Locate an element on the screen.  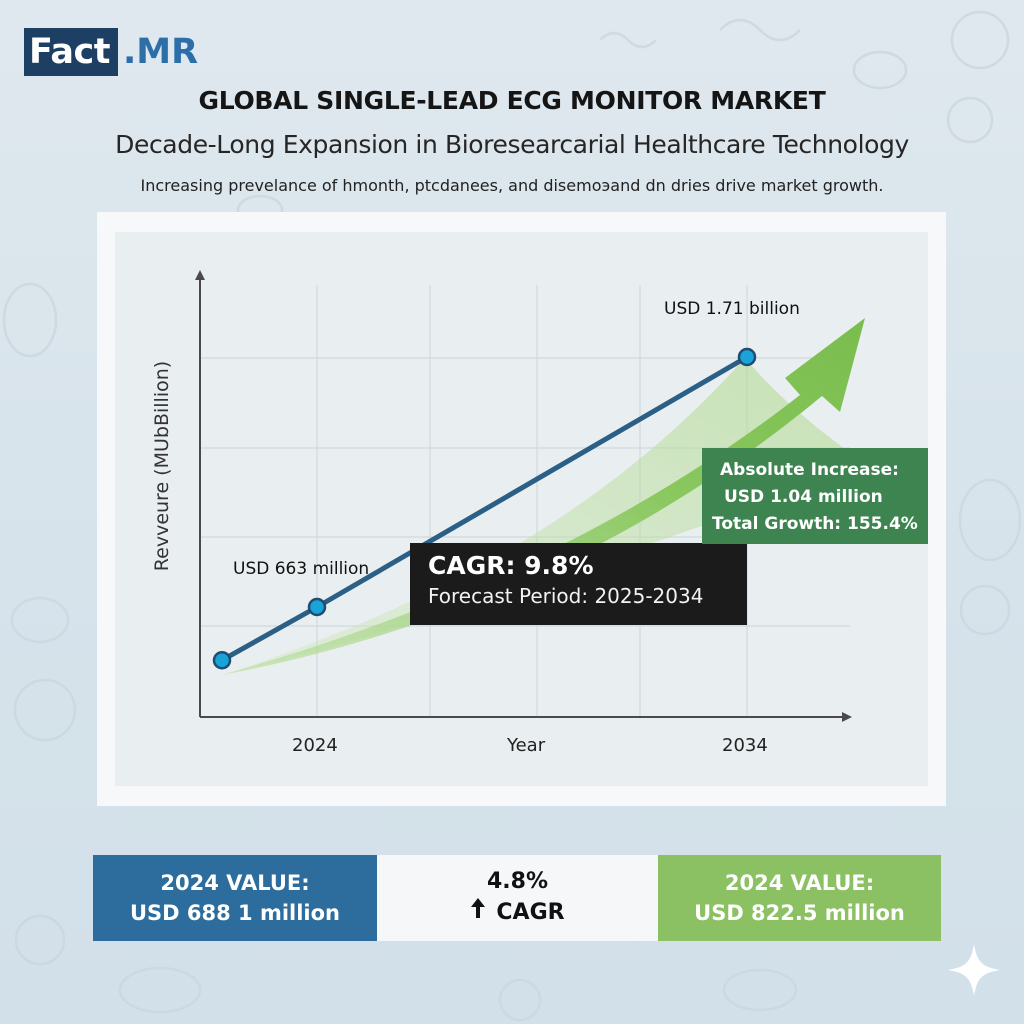
arrow-up-icon is located at coordinates (478, 912).